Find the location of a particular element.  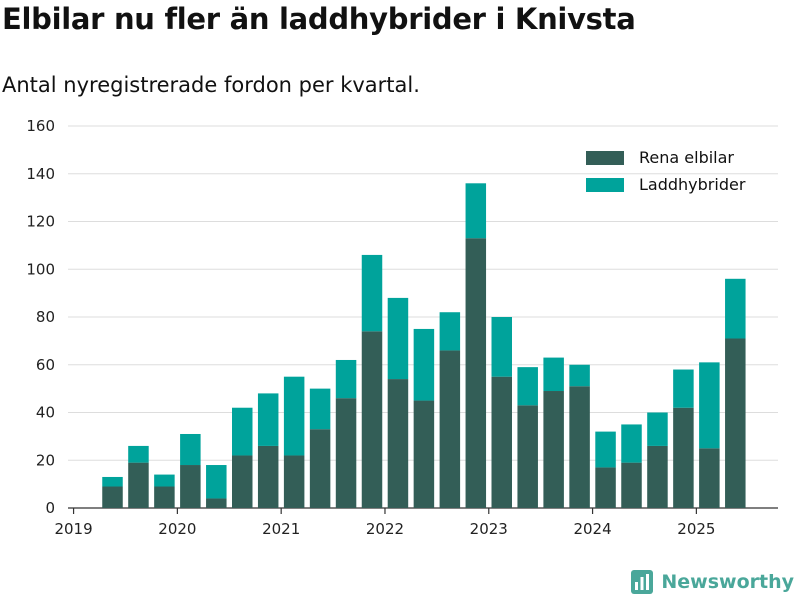

legend-item-hybrid: Laddhybrider is located at coordinates (665, 184).